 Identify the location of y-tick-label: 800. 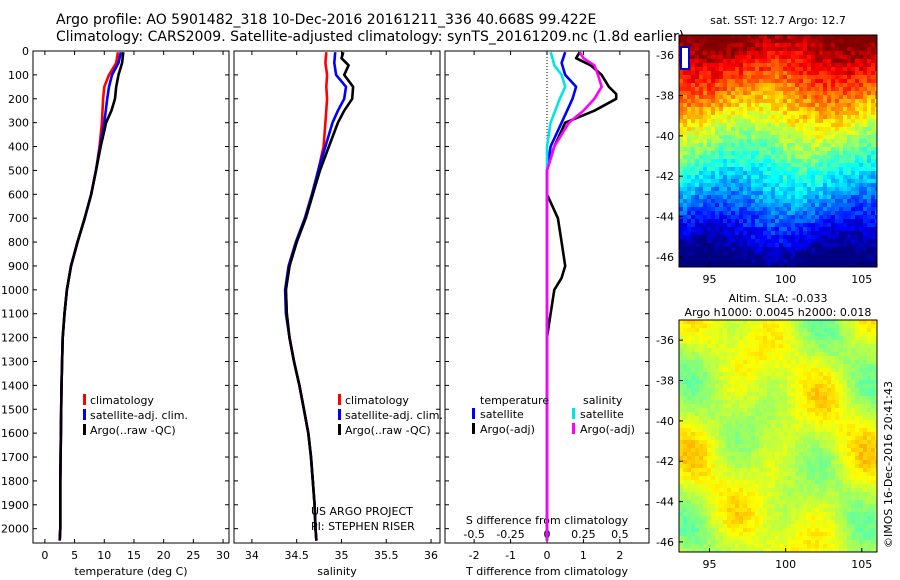
(18, 242).